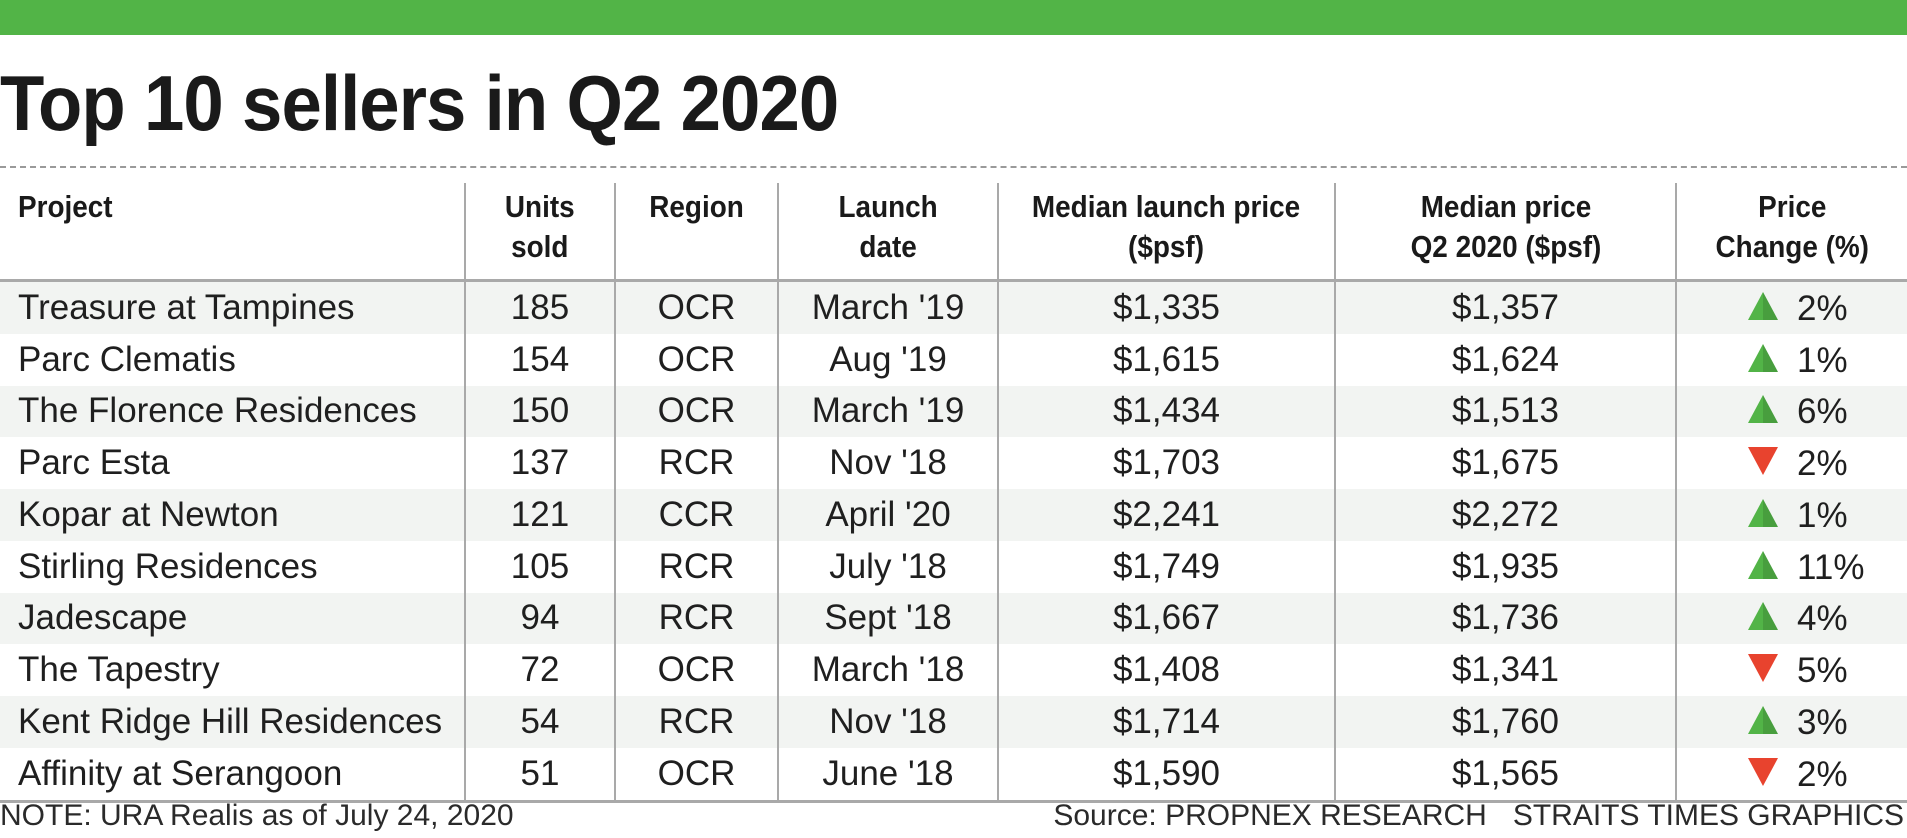 This screenshot has height=838, width=1907. Describe the element at coordinates (1505, 232) in the screenshot. I see `header-median-price-q2: Median price Q2 2020 ($psf)` at that location.